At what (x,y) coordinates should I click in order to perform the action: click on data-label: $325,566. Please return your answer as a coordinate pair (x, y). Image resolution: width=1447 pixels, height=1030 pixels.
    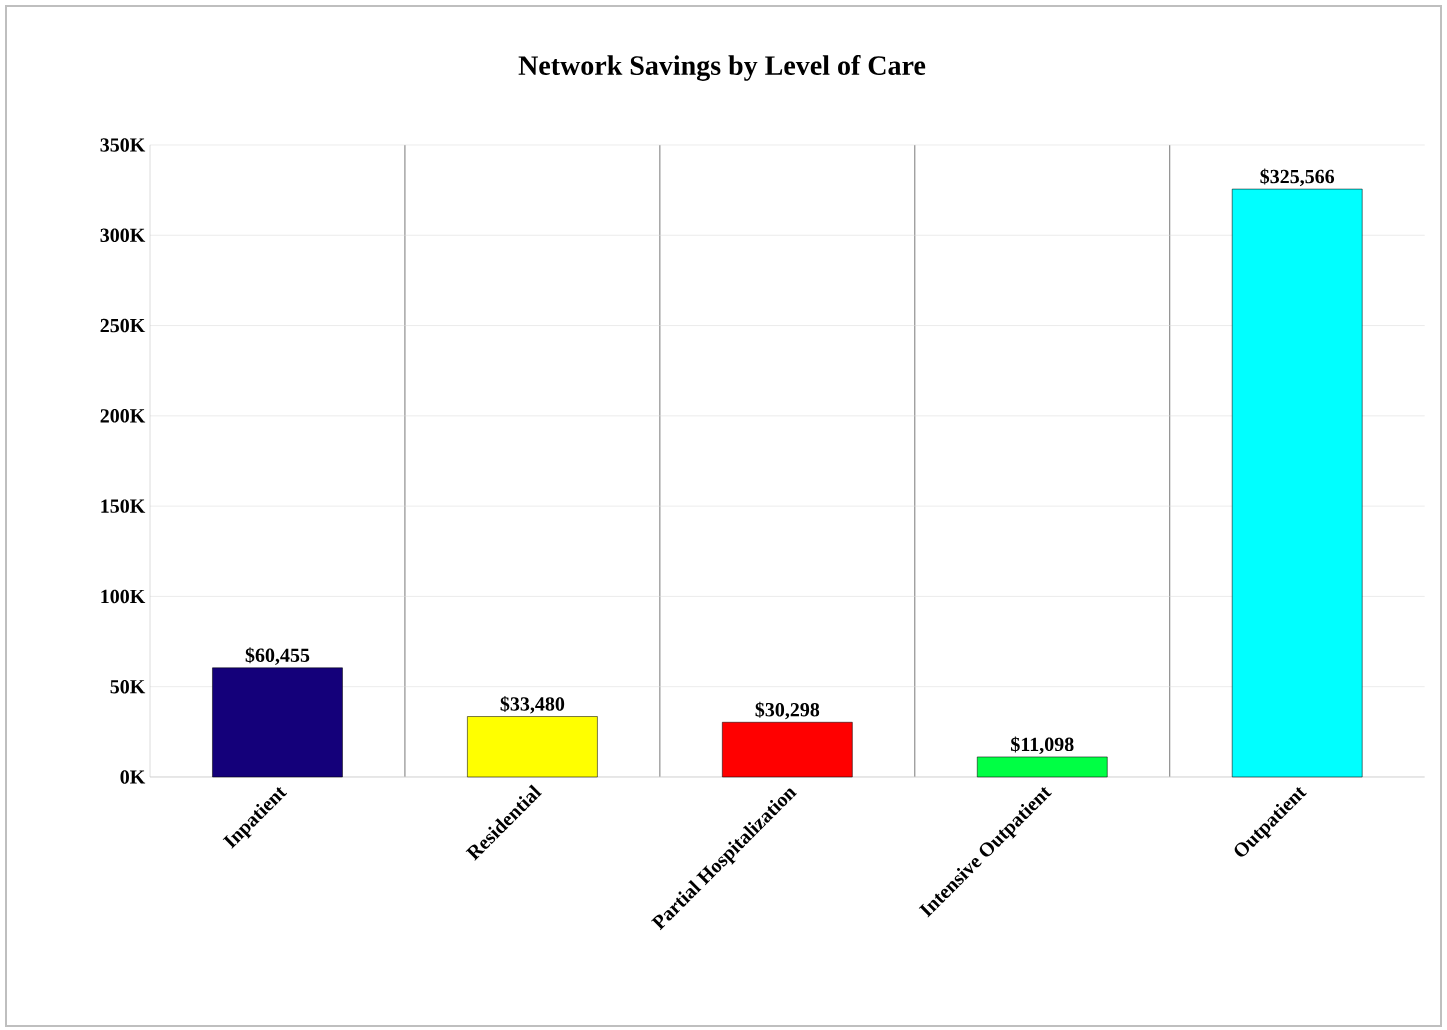
    Looking at the image, I should click on (1297, 177).